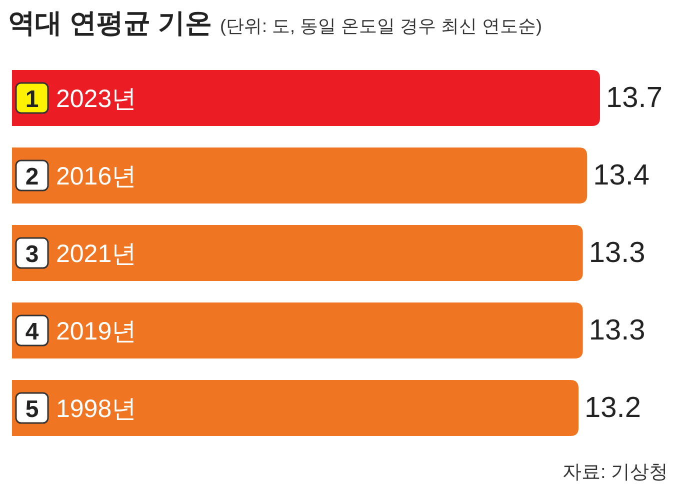 The image size is (680, 493). Describe the element at coordinates (32, 254) in the screenshot. I see `annotation: 3` at that location.